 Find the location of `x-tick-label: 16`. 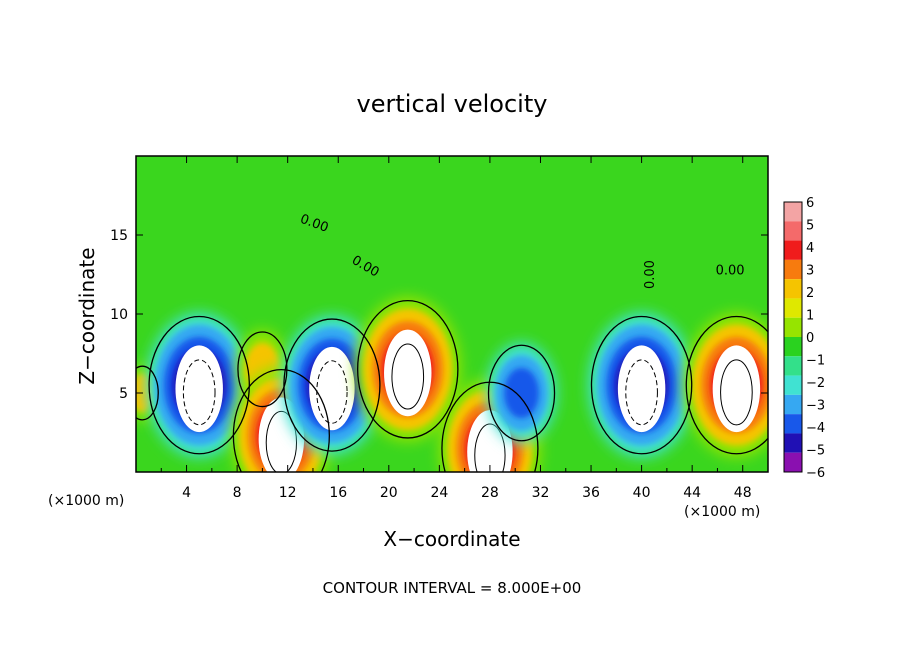

x-tick-label: 16 is located at coordinates (338, 493).